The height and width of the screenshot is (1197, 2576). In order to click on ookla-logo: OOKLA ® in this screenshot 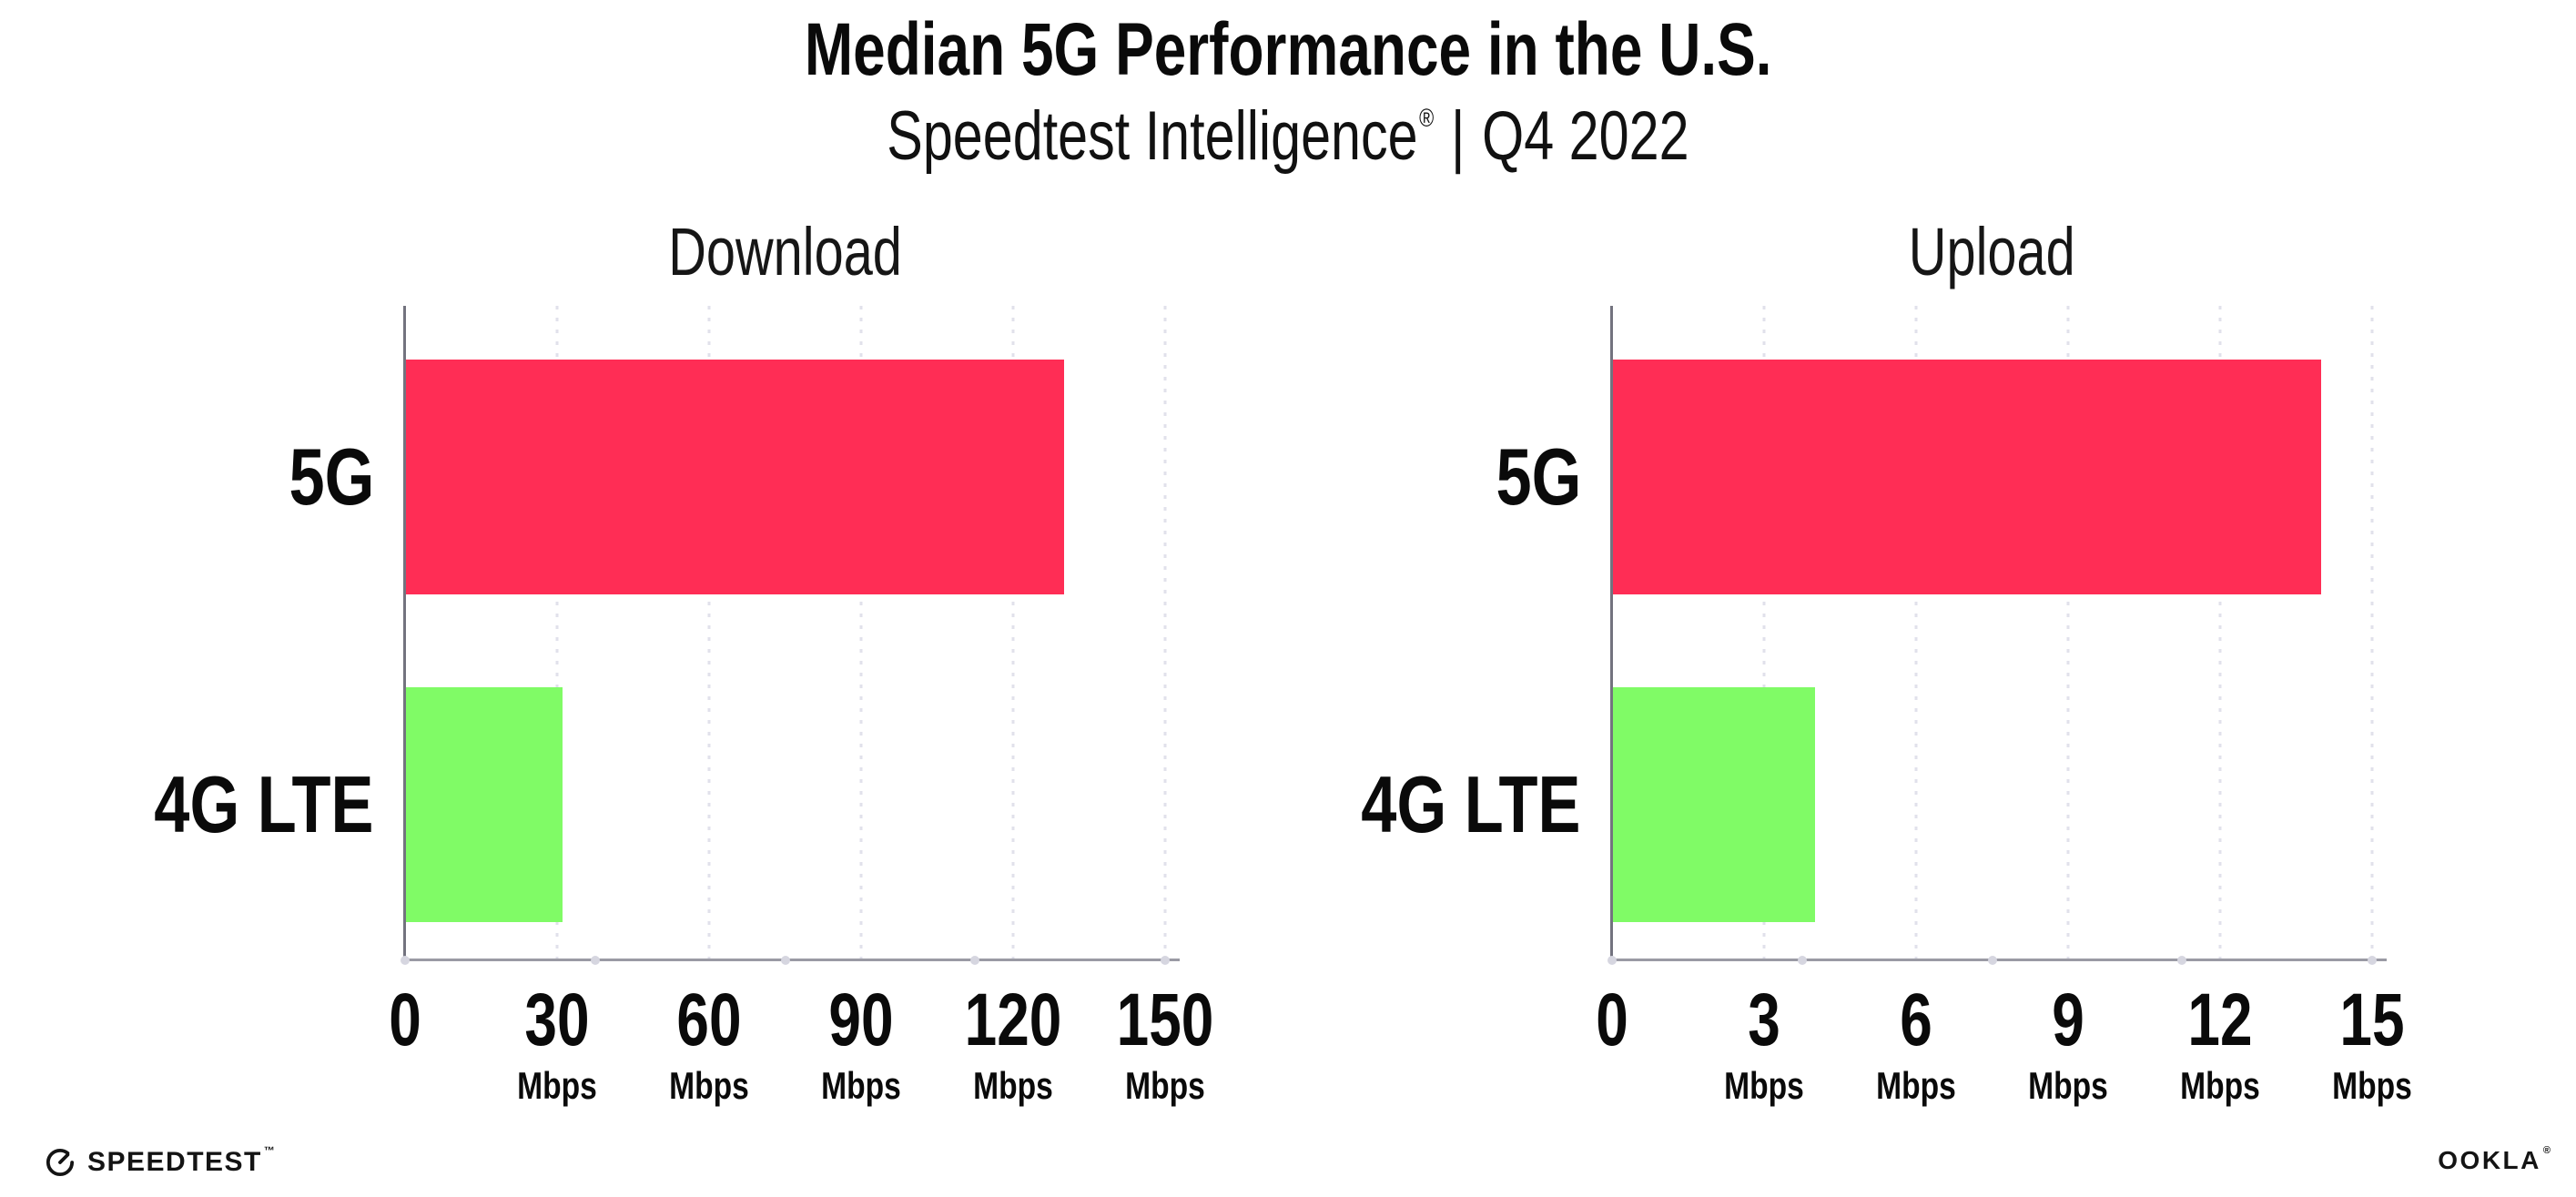, I will do `click(2494, 1159)`.